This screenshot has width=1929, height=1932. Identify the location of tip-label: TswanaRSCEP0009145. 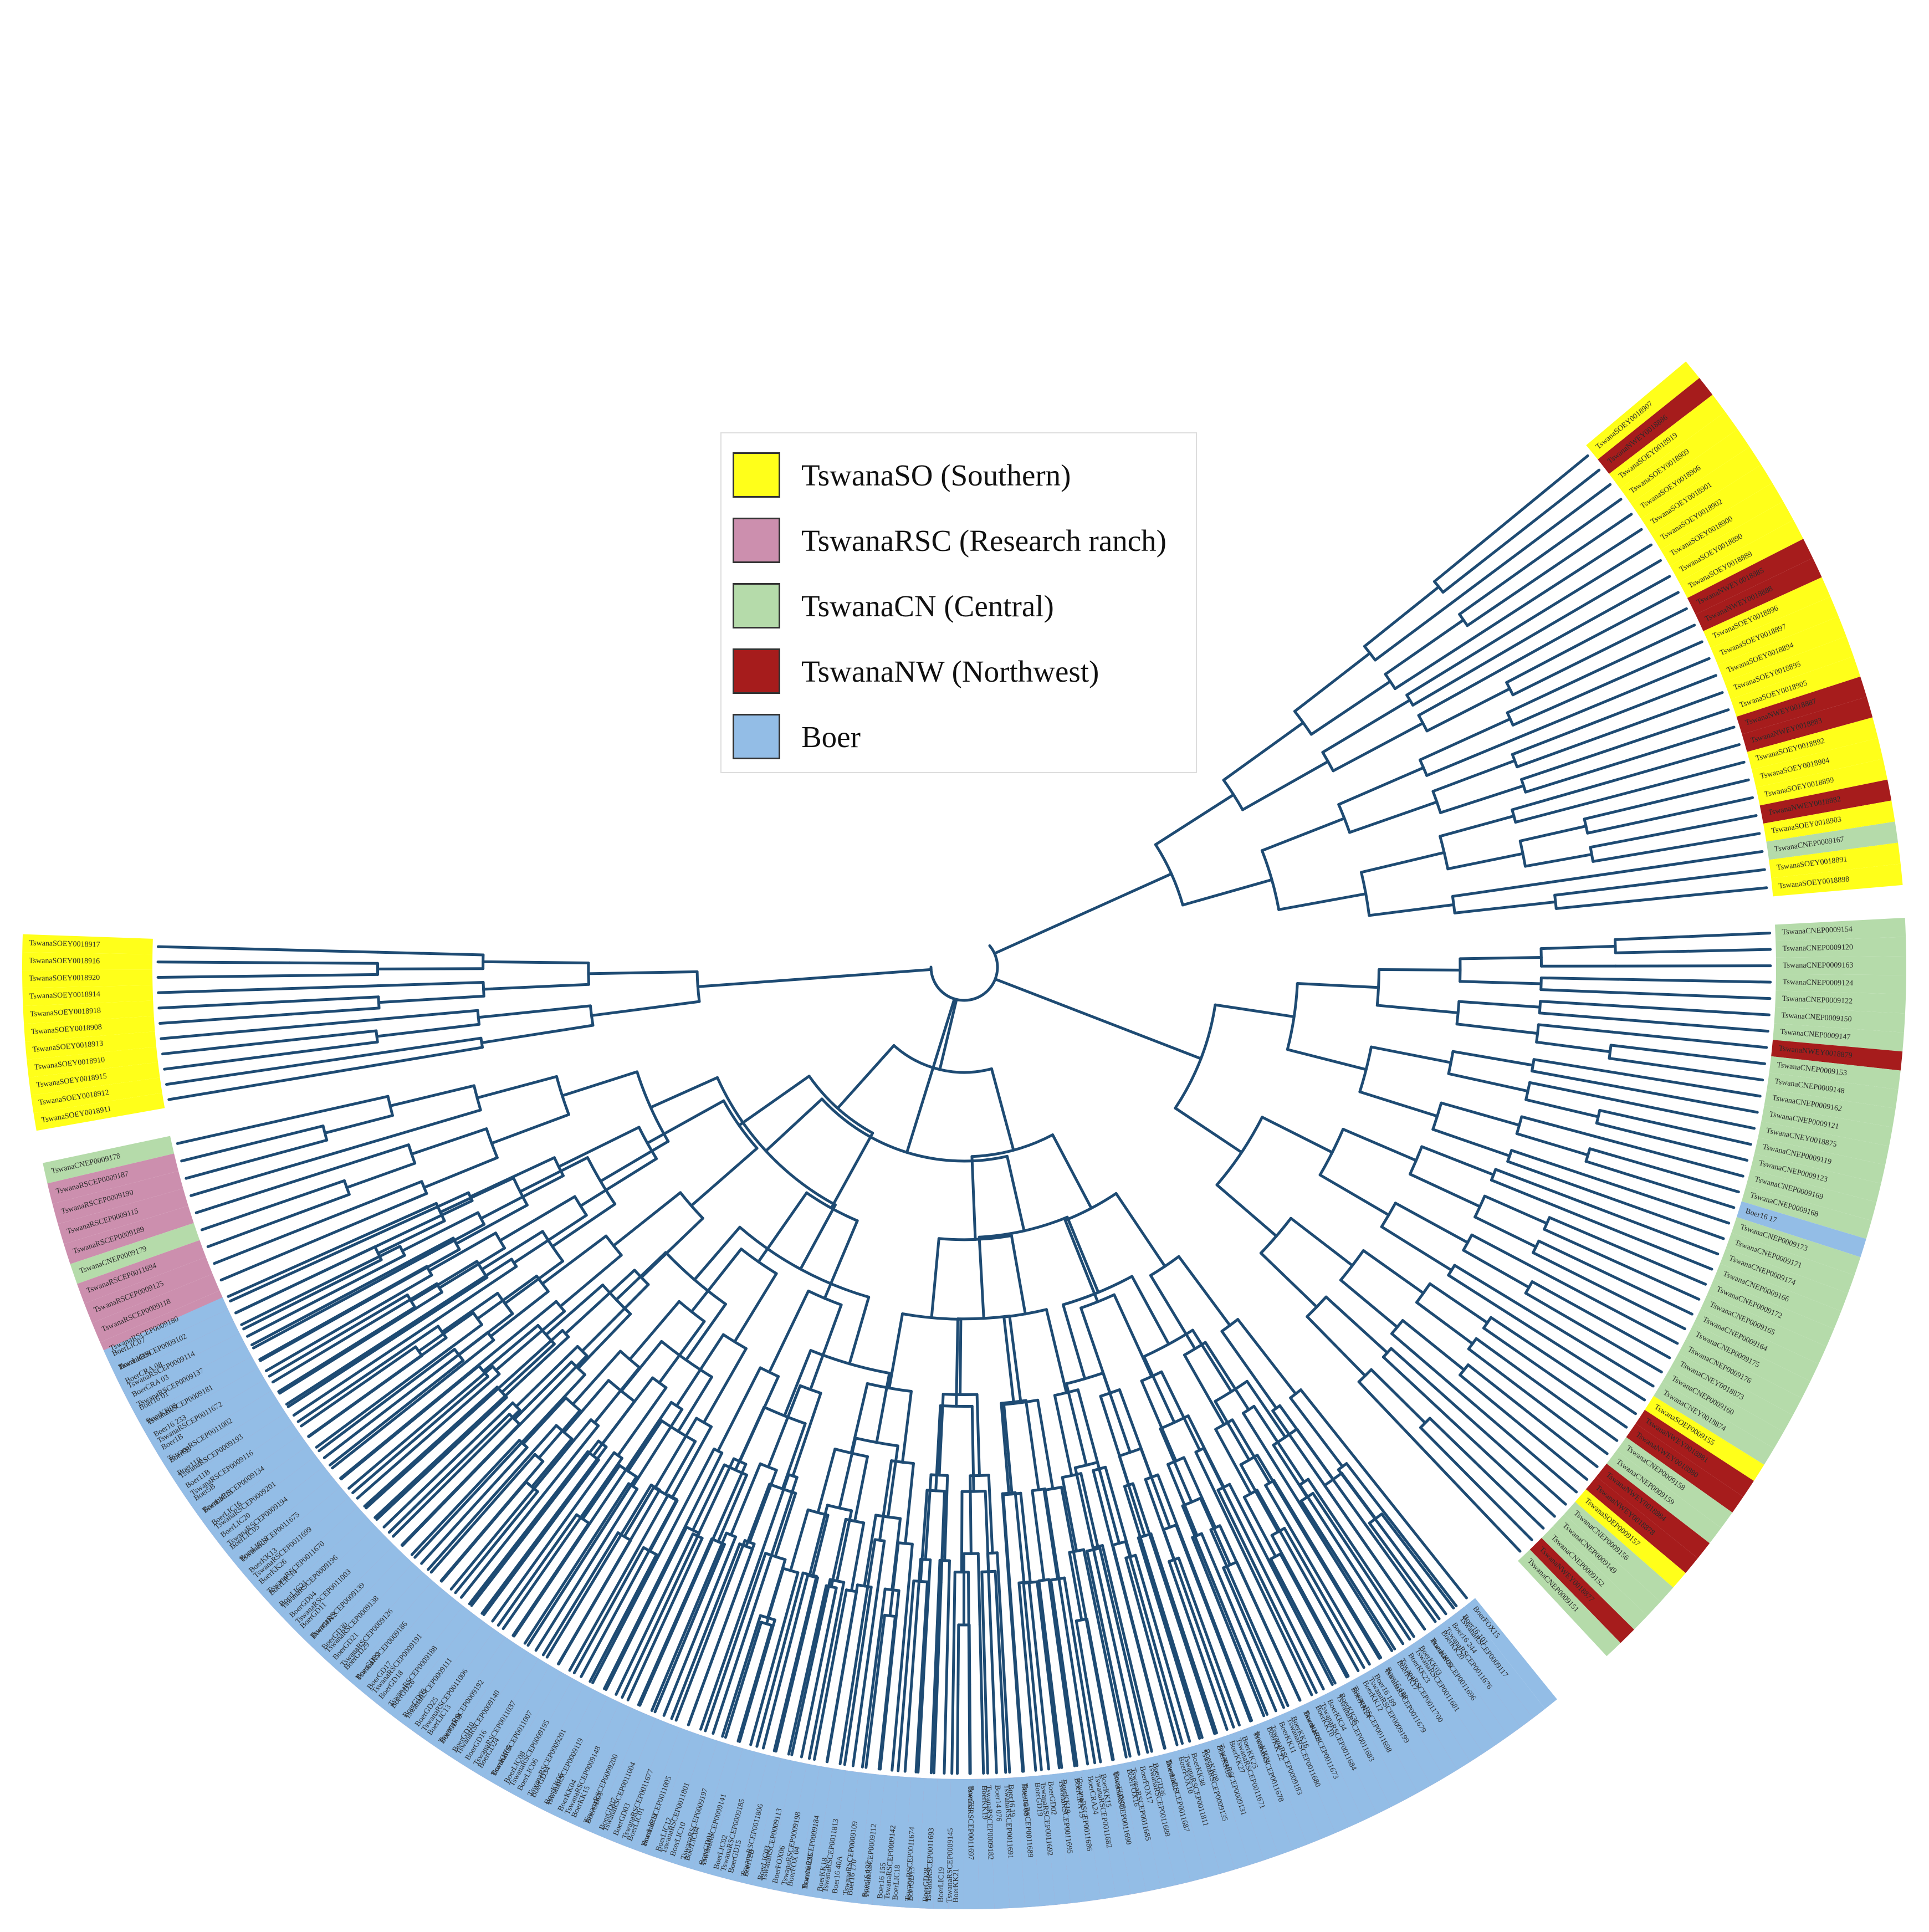
(950, 1865).